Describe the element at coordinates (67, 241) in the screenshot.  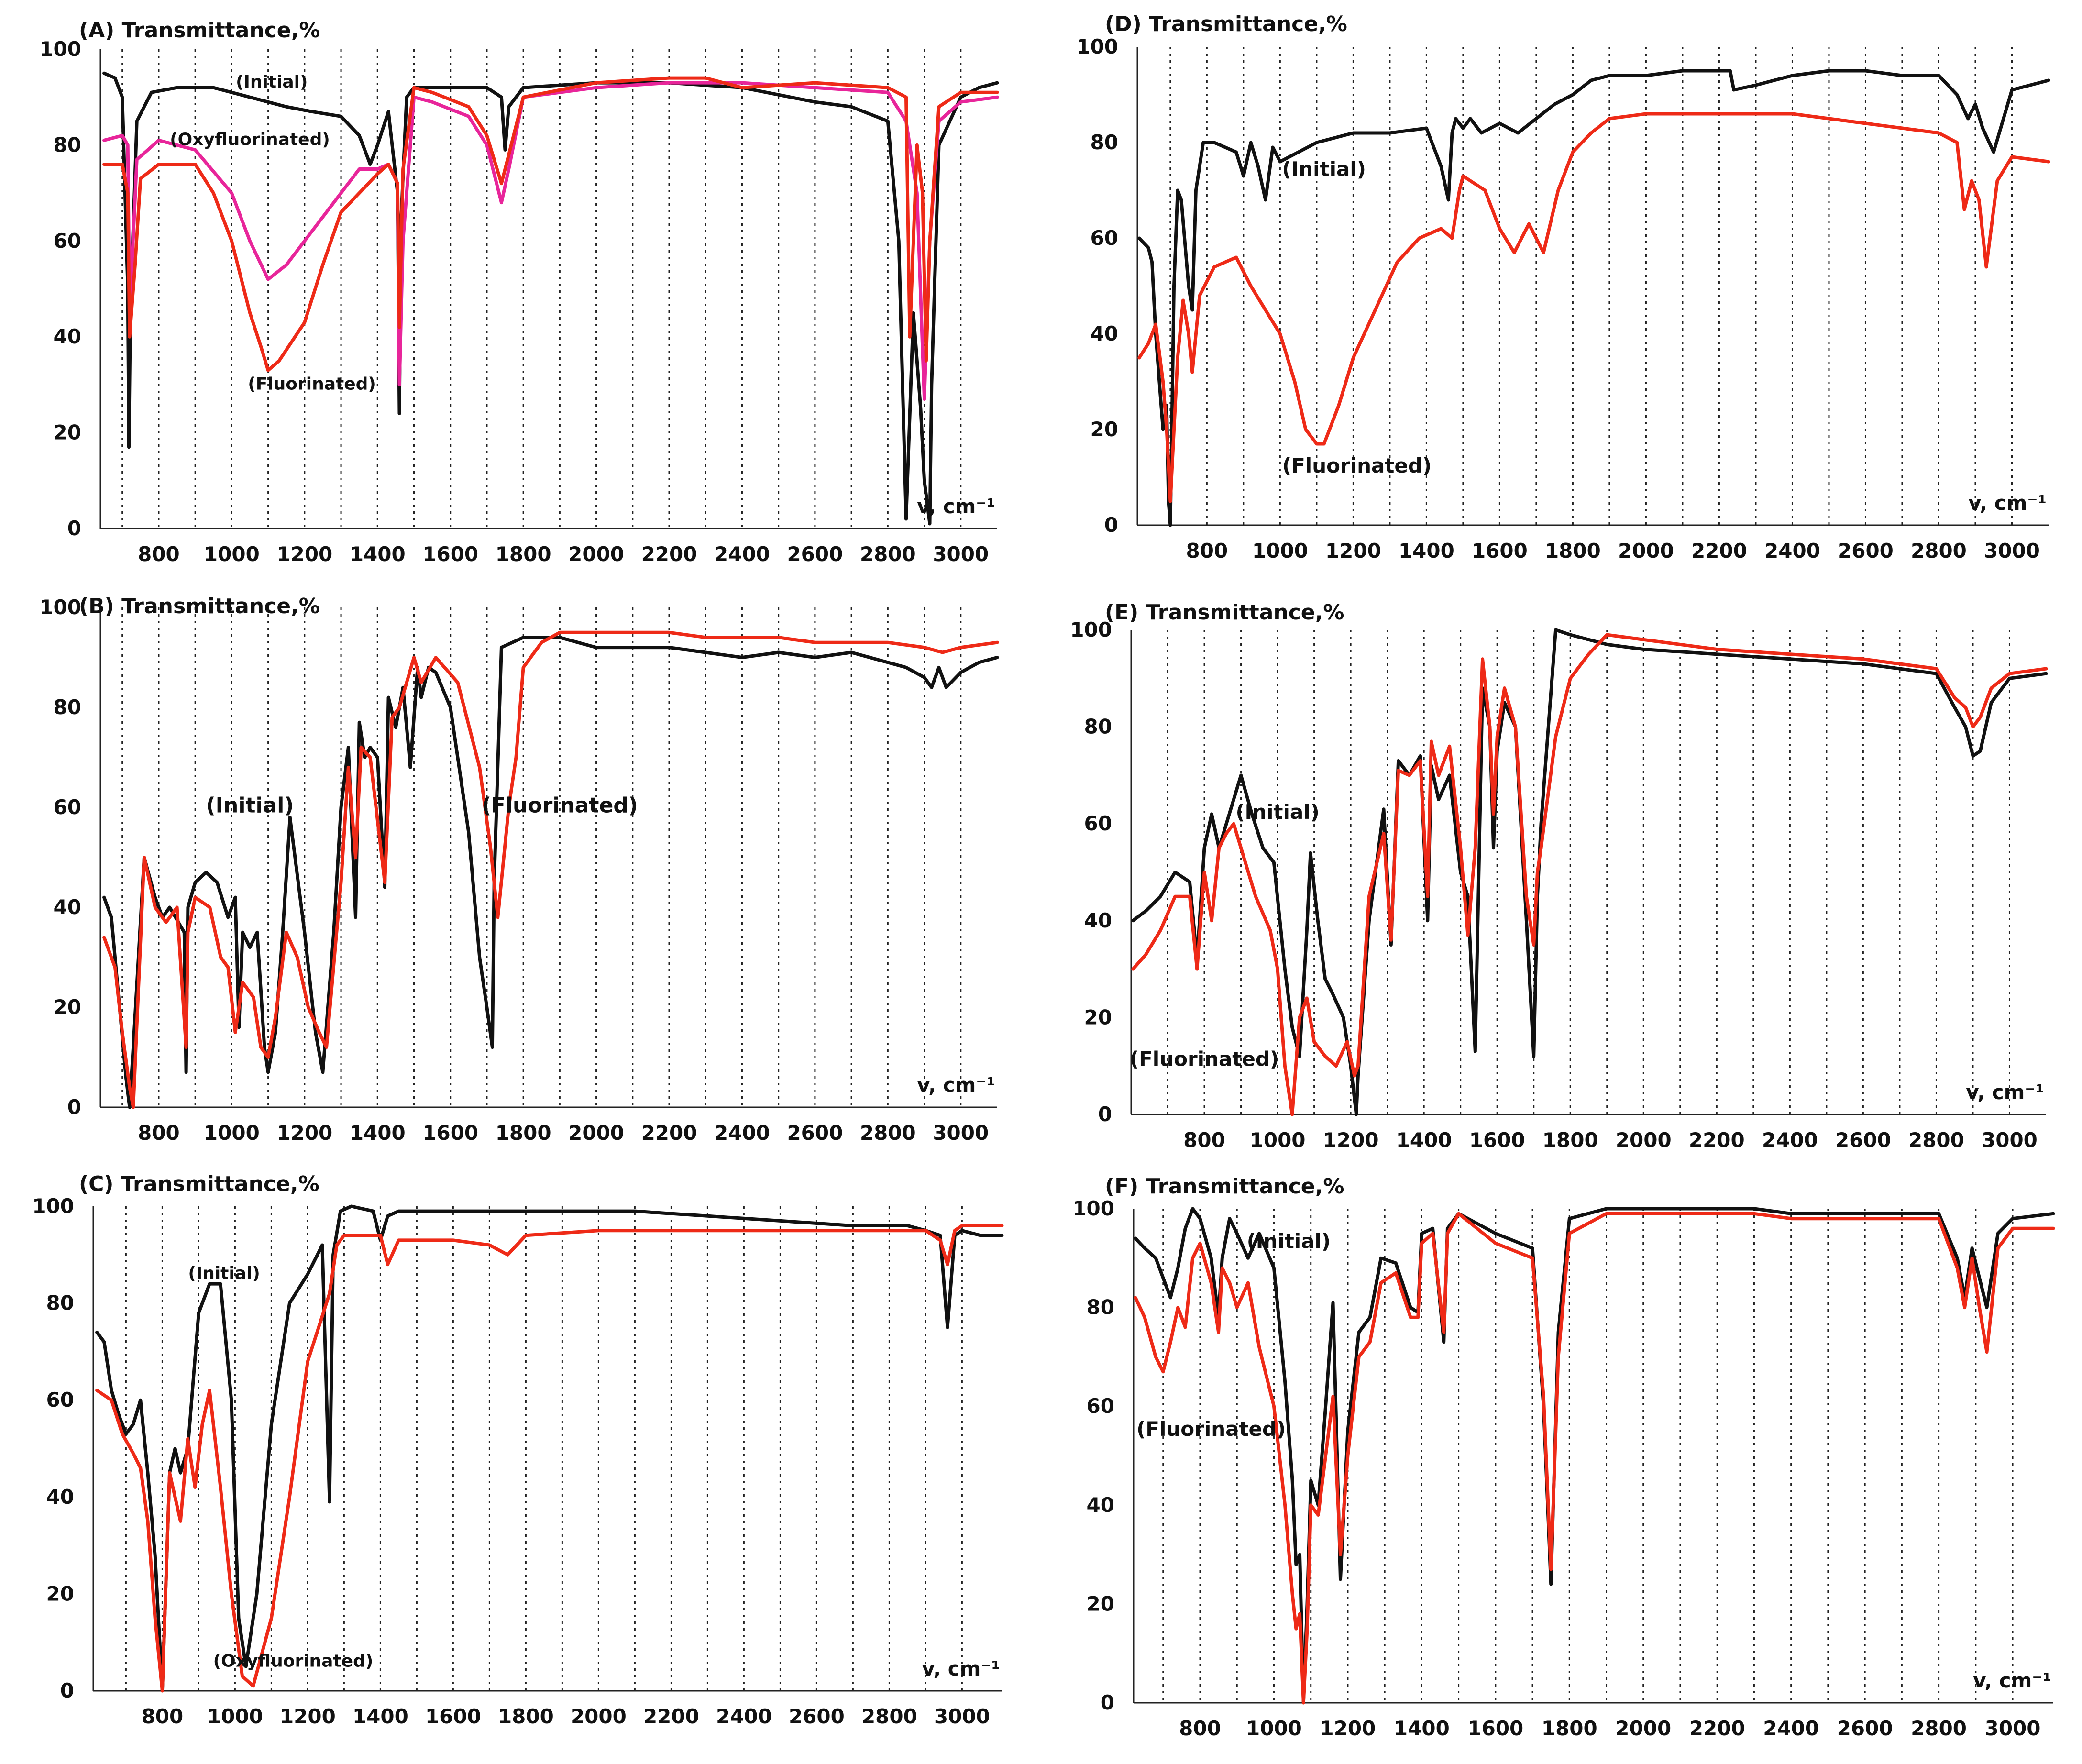
I see `y-tick-A-60: 60` at that location.